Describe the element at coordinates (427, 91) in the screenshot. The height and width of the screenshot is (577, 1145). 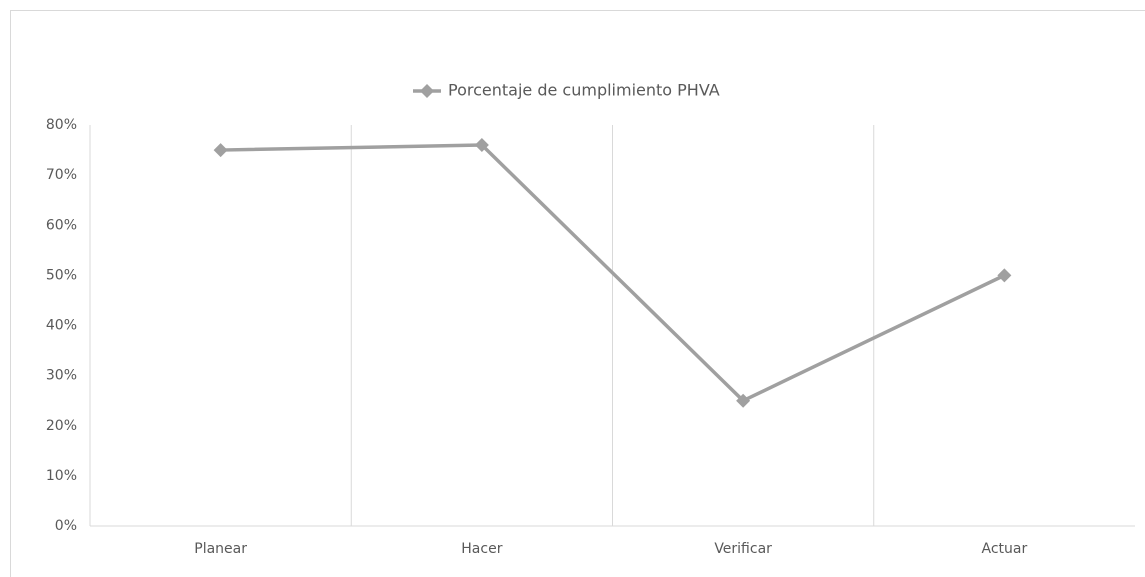
I see `legend-marker` at that location.